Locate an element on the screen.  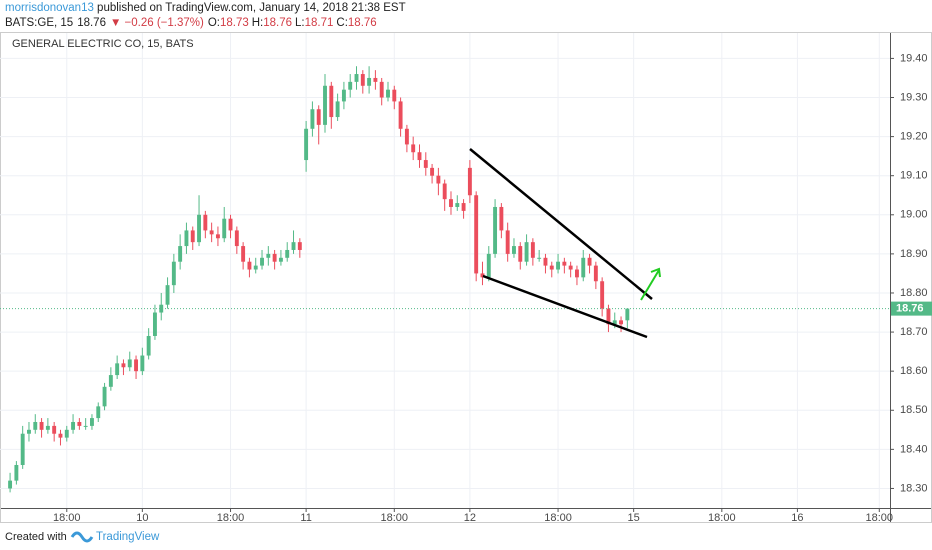
h-label: H: is located at coordinates (258, 23).